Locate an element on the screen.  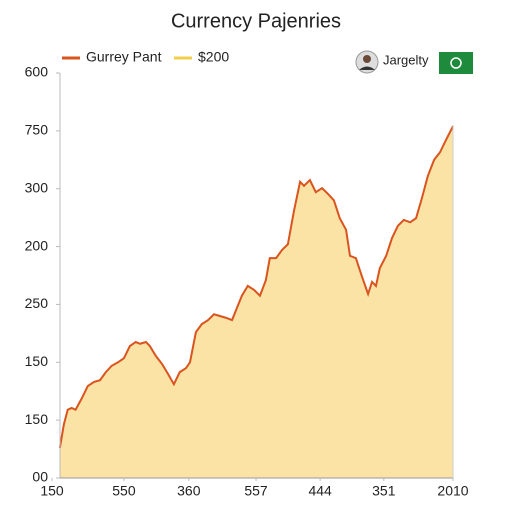
legend-label: $200 is located at coordinates (213, 57).